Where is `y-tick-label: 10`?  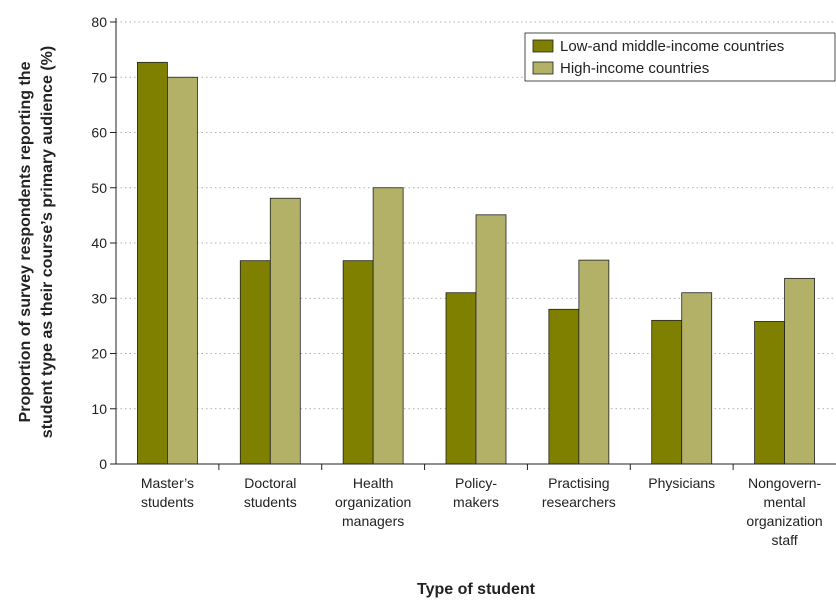 y-tick-label: 10 is located at coordinates (99, 409).